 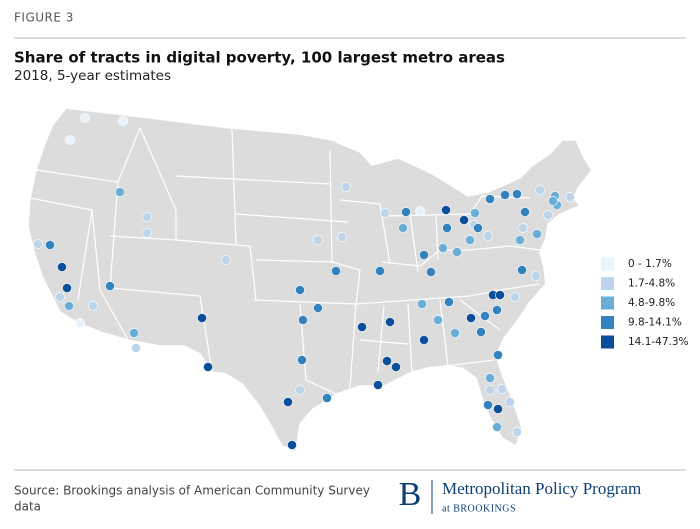 What do you see at coordinates (92, 76) in the screenshot?
I see `subtitle: 2018, 5-year estimates` at bounding box center [92, 76].